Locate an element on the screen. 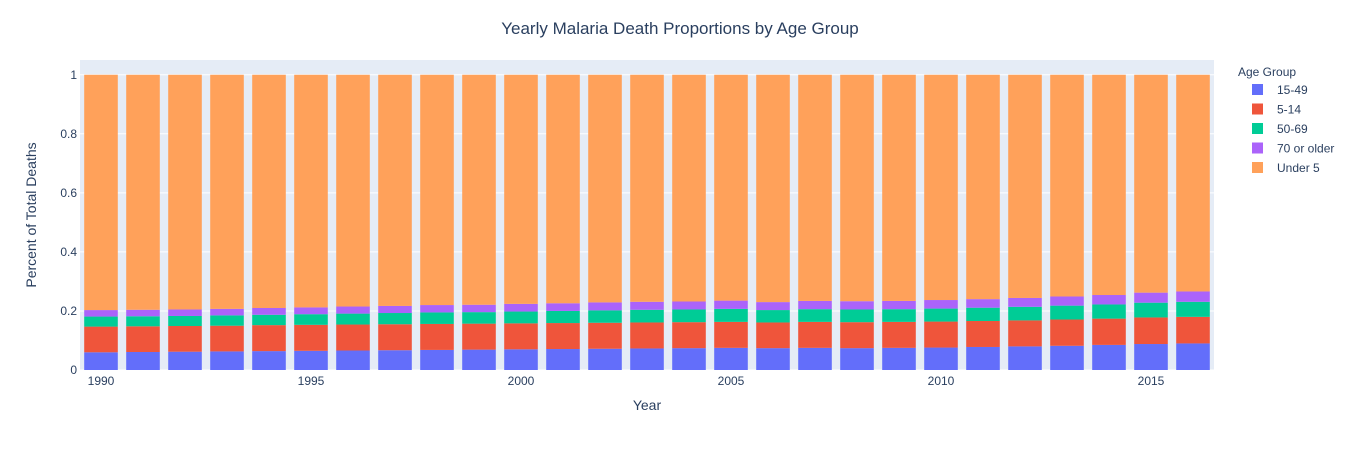  legend-label: 50-69 is located at coordinates (1292, 129).